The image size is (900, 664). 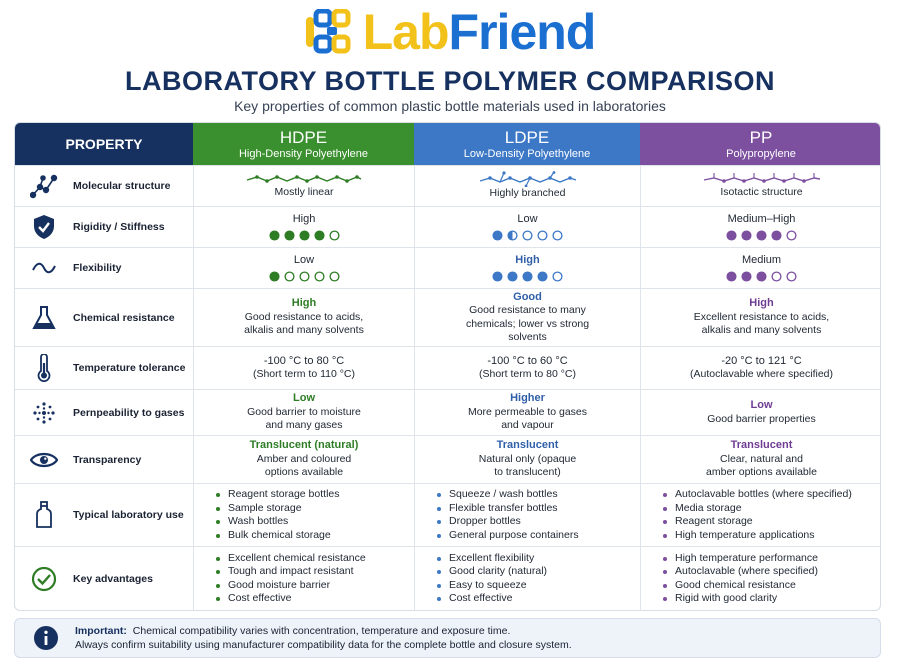 What do you see at coordinates (740, 572) in the screenshot?
I see `list-item: Autoclavable (where specified)` at bounding box center [740, 572].